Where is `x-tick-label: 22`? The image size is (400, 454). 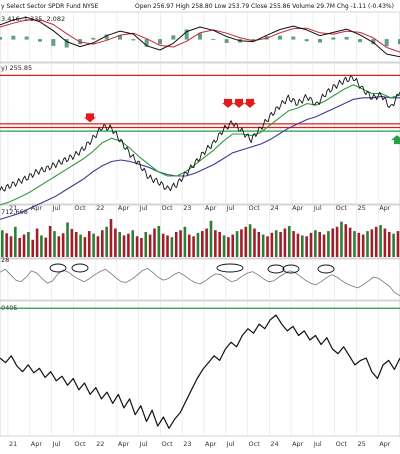
x-tick-label: 22 is located at coordinates (100, 444).